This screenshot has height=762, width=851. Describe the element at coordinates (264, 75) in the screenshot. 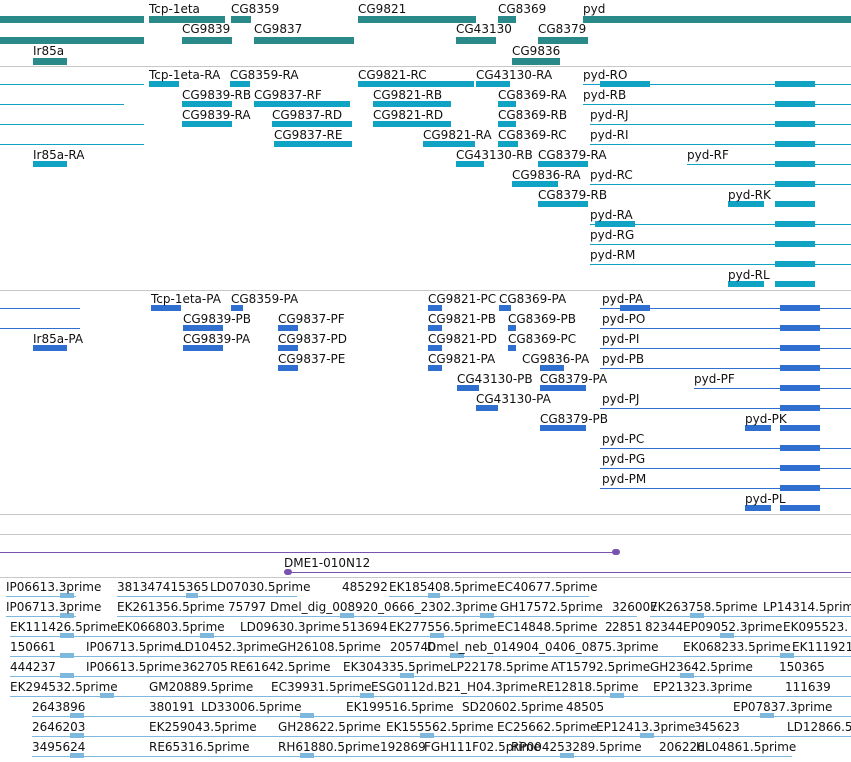

I see `transcript-label: CG8359-RA` at that location.